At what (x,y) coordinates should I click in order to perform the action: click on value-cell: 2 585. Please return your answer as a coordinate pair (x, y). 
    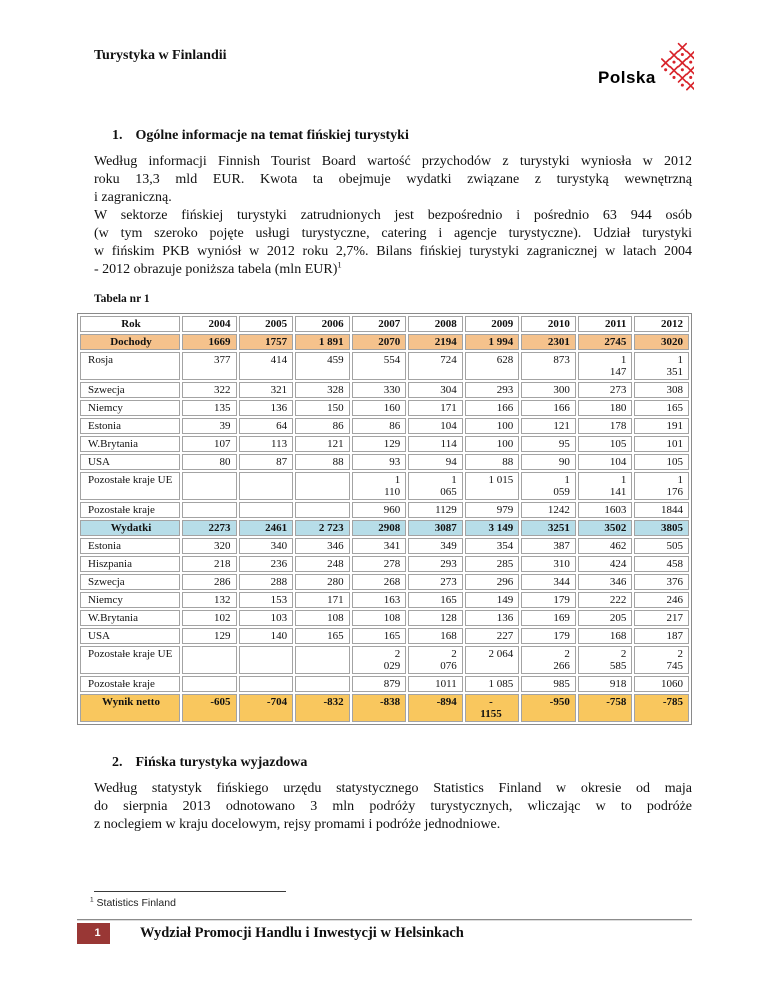
    Looking at the image, I should click on (605, 660).